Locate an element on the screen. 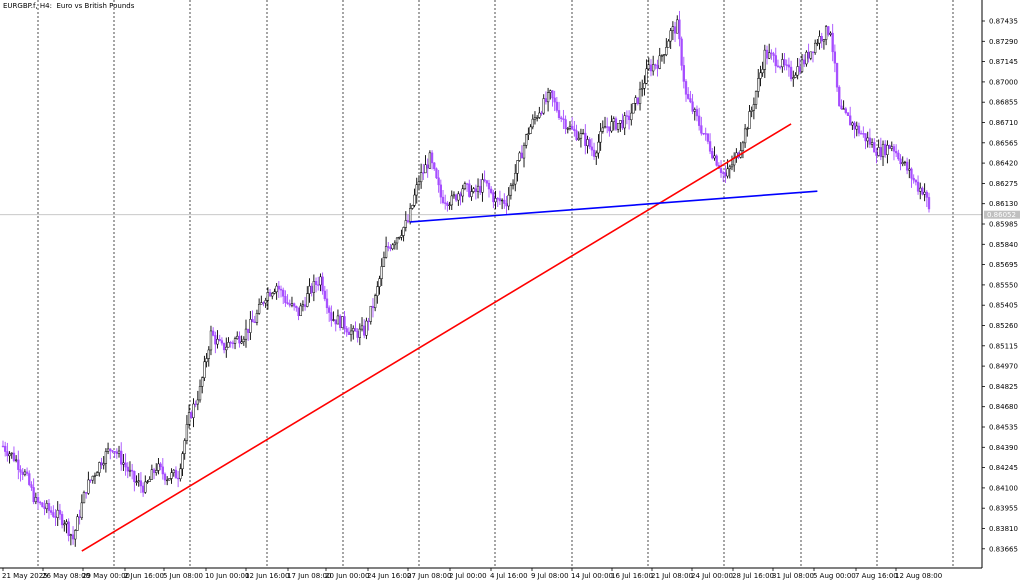 This screenshot has width=1024, height=586. y-tick-label: 0.84100 is located at coordinates (1003, 488).